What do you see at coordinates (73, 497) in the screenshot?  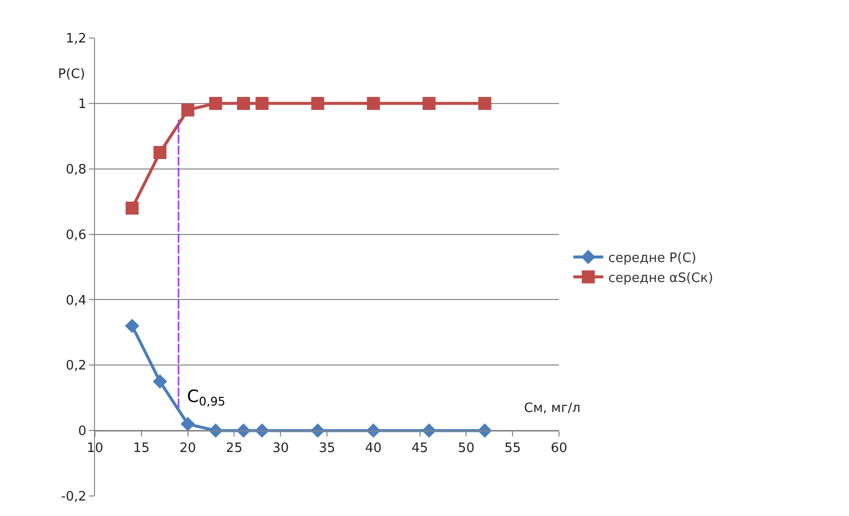 I see `y-tick-label: -0,2` at bounding box center [73, 497].